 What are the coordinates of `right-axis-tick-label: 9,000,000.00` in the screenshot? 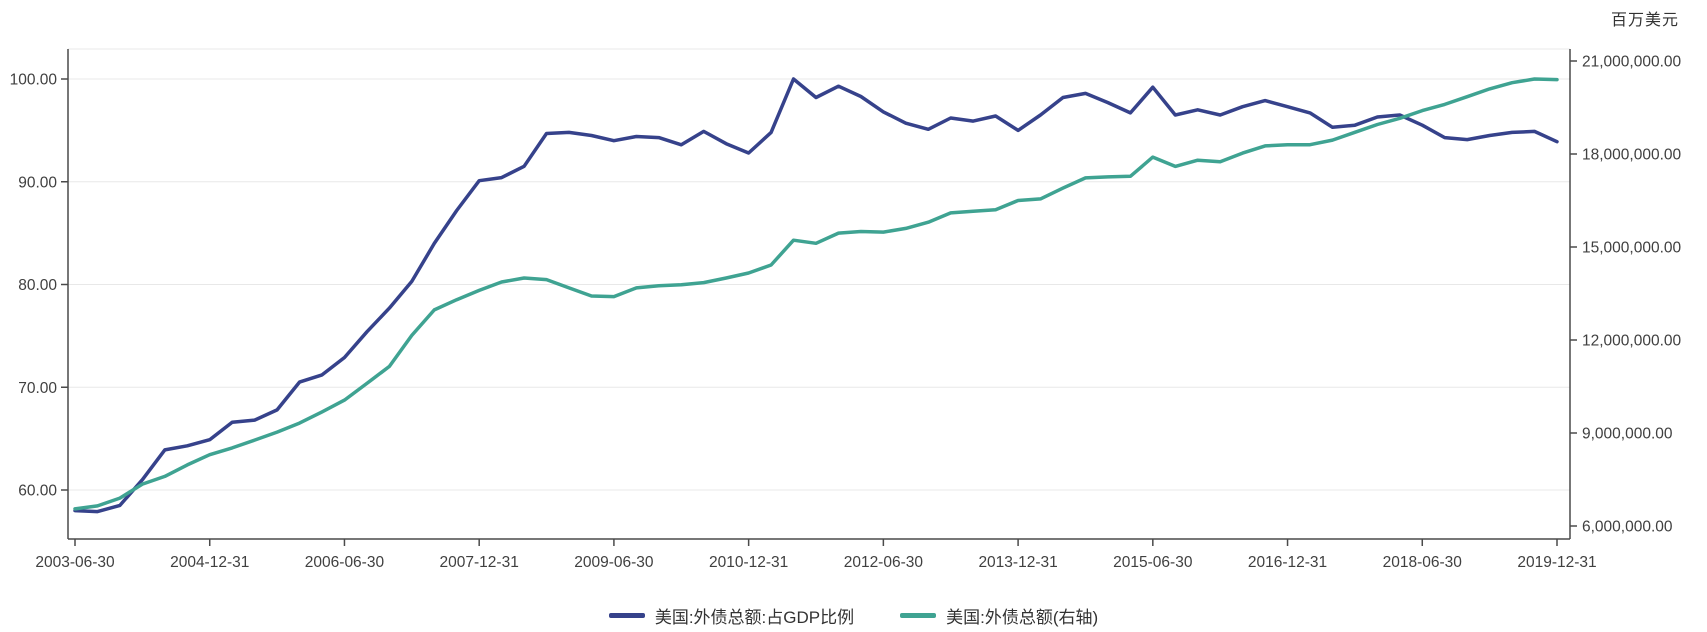 It's located at (1627, 434).